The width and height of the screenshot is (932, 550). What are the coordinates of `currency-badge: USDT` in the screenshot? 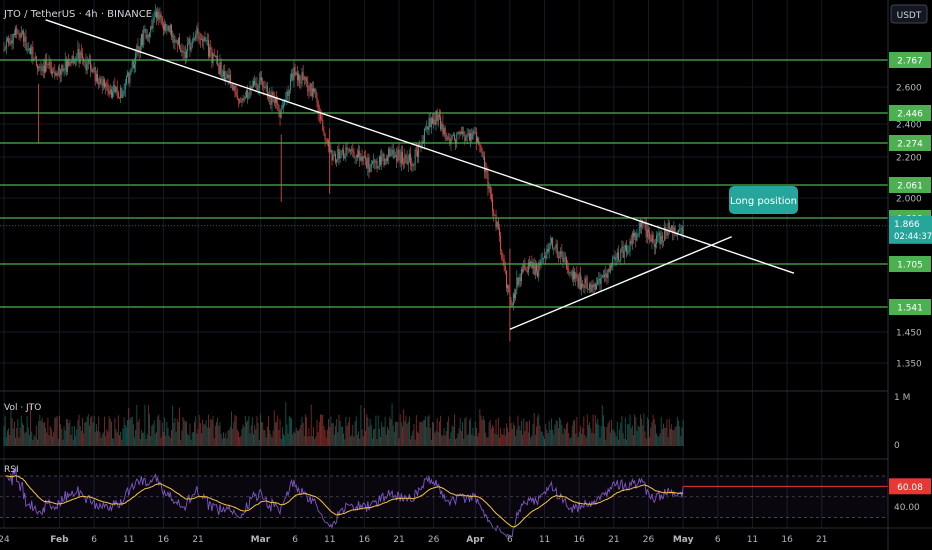 It's located at (909, 14).